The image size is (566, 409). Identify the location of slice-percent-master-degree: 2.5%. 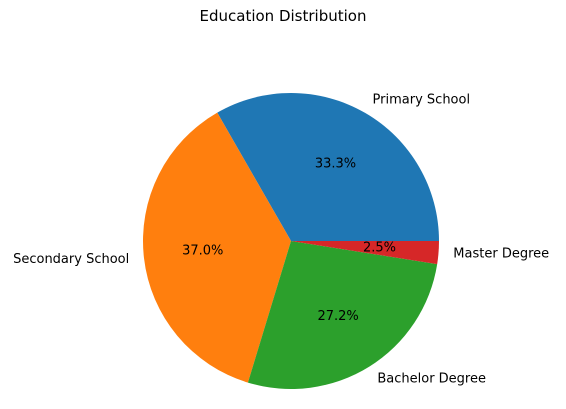
(379, 247).